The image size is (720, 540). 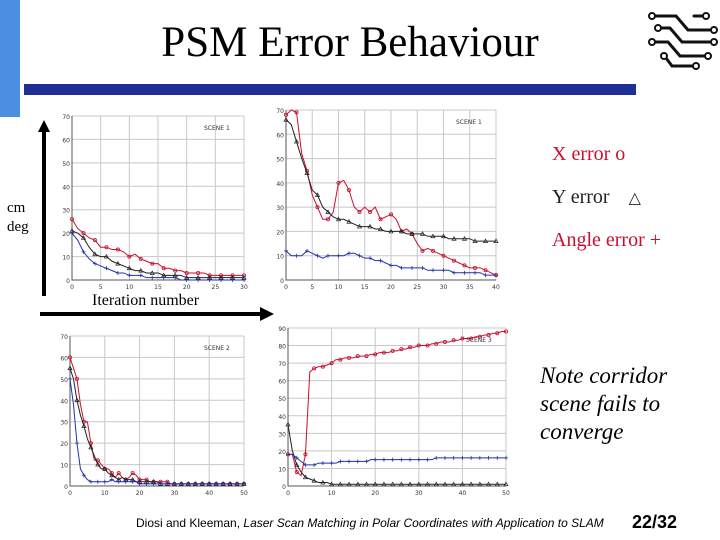 I want to click on y-tick-label: 60, so click(x=66, y=140).